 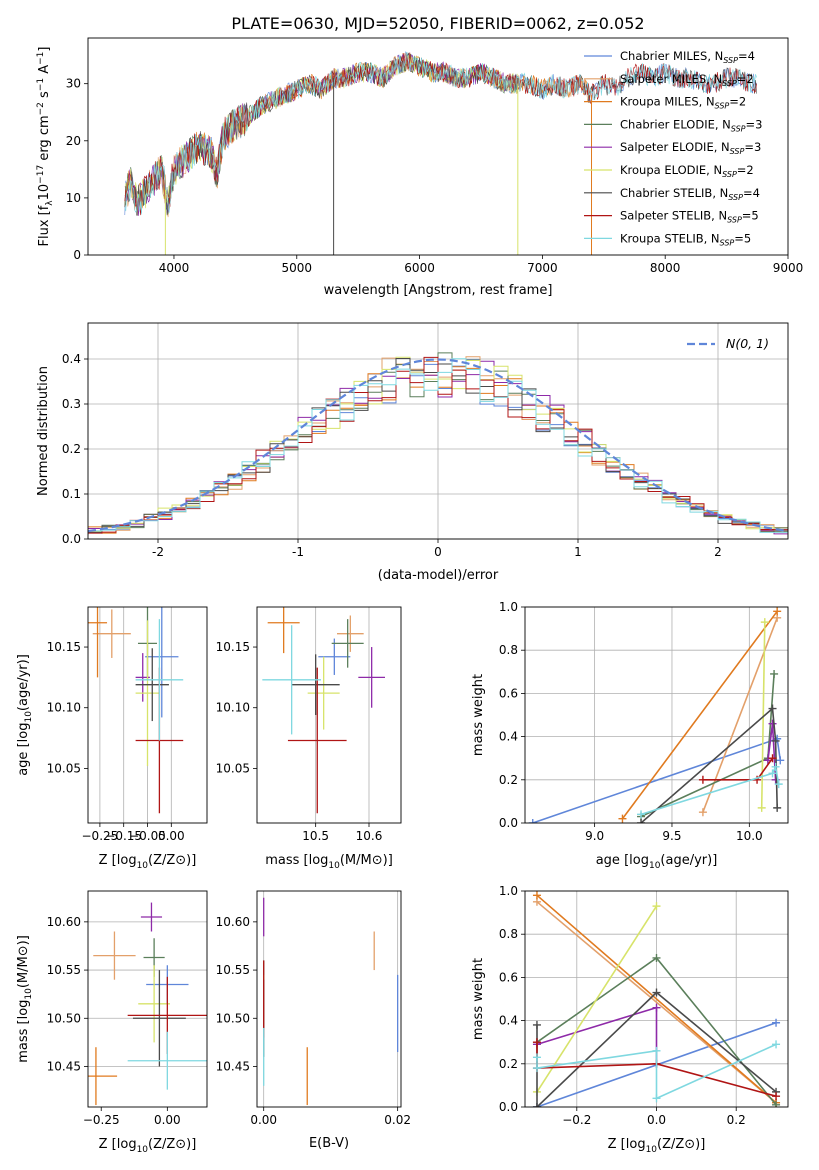 I want to click on label-part: s, so click(x=44, y=96).